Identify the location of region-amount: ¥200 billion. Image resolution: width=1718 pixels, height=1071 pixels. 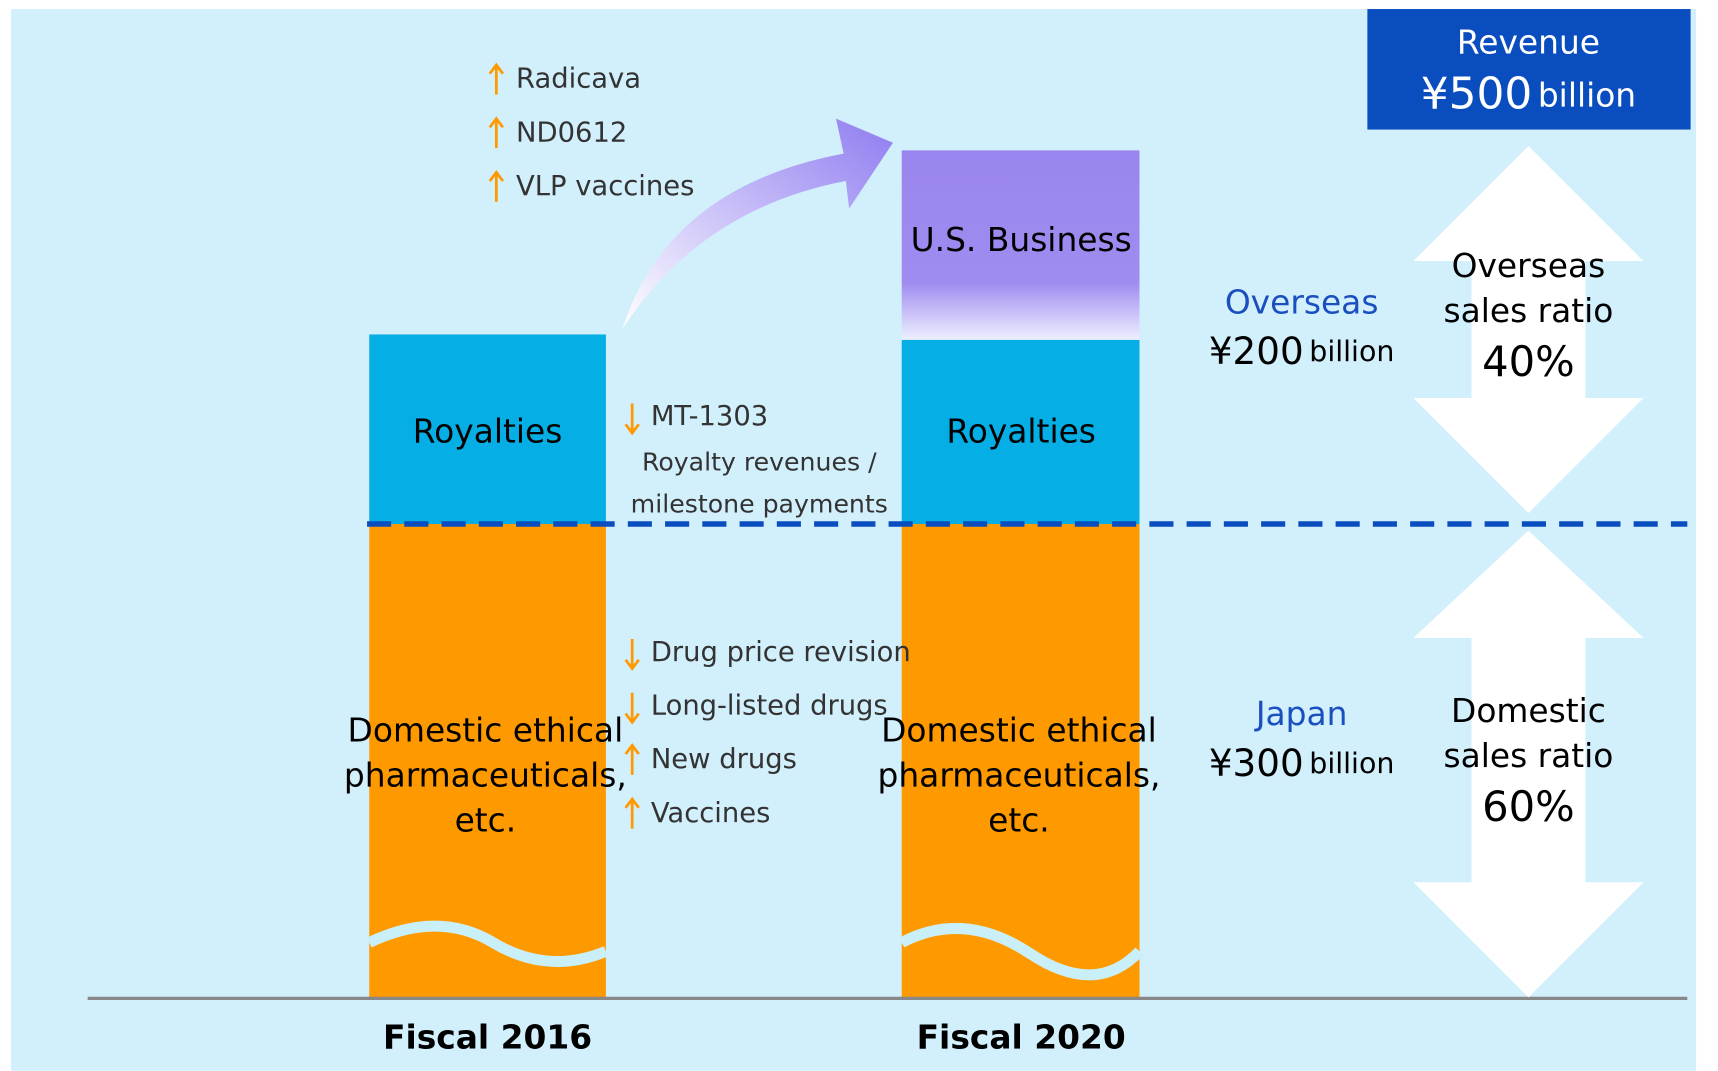
(1302, 351).